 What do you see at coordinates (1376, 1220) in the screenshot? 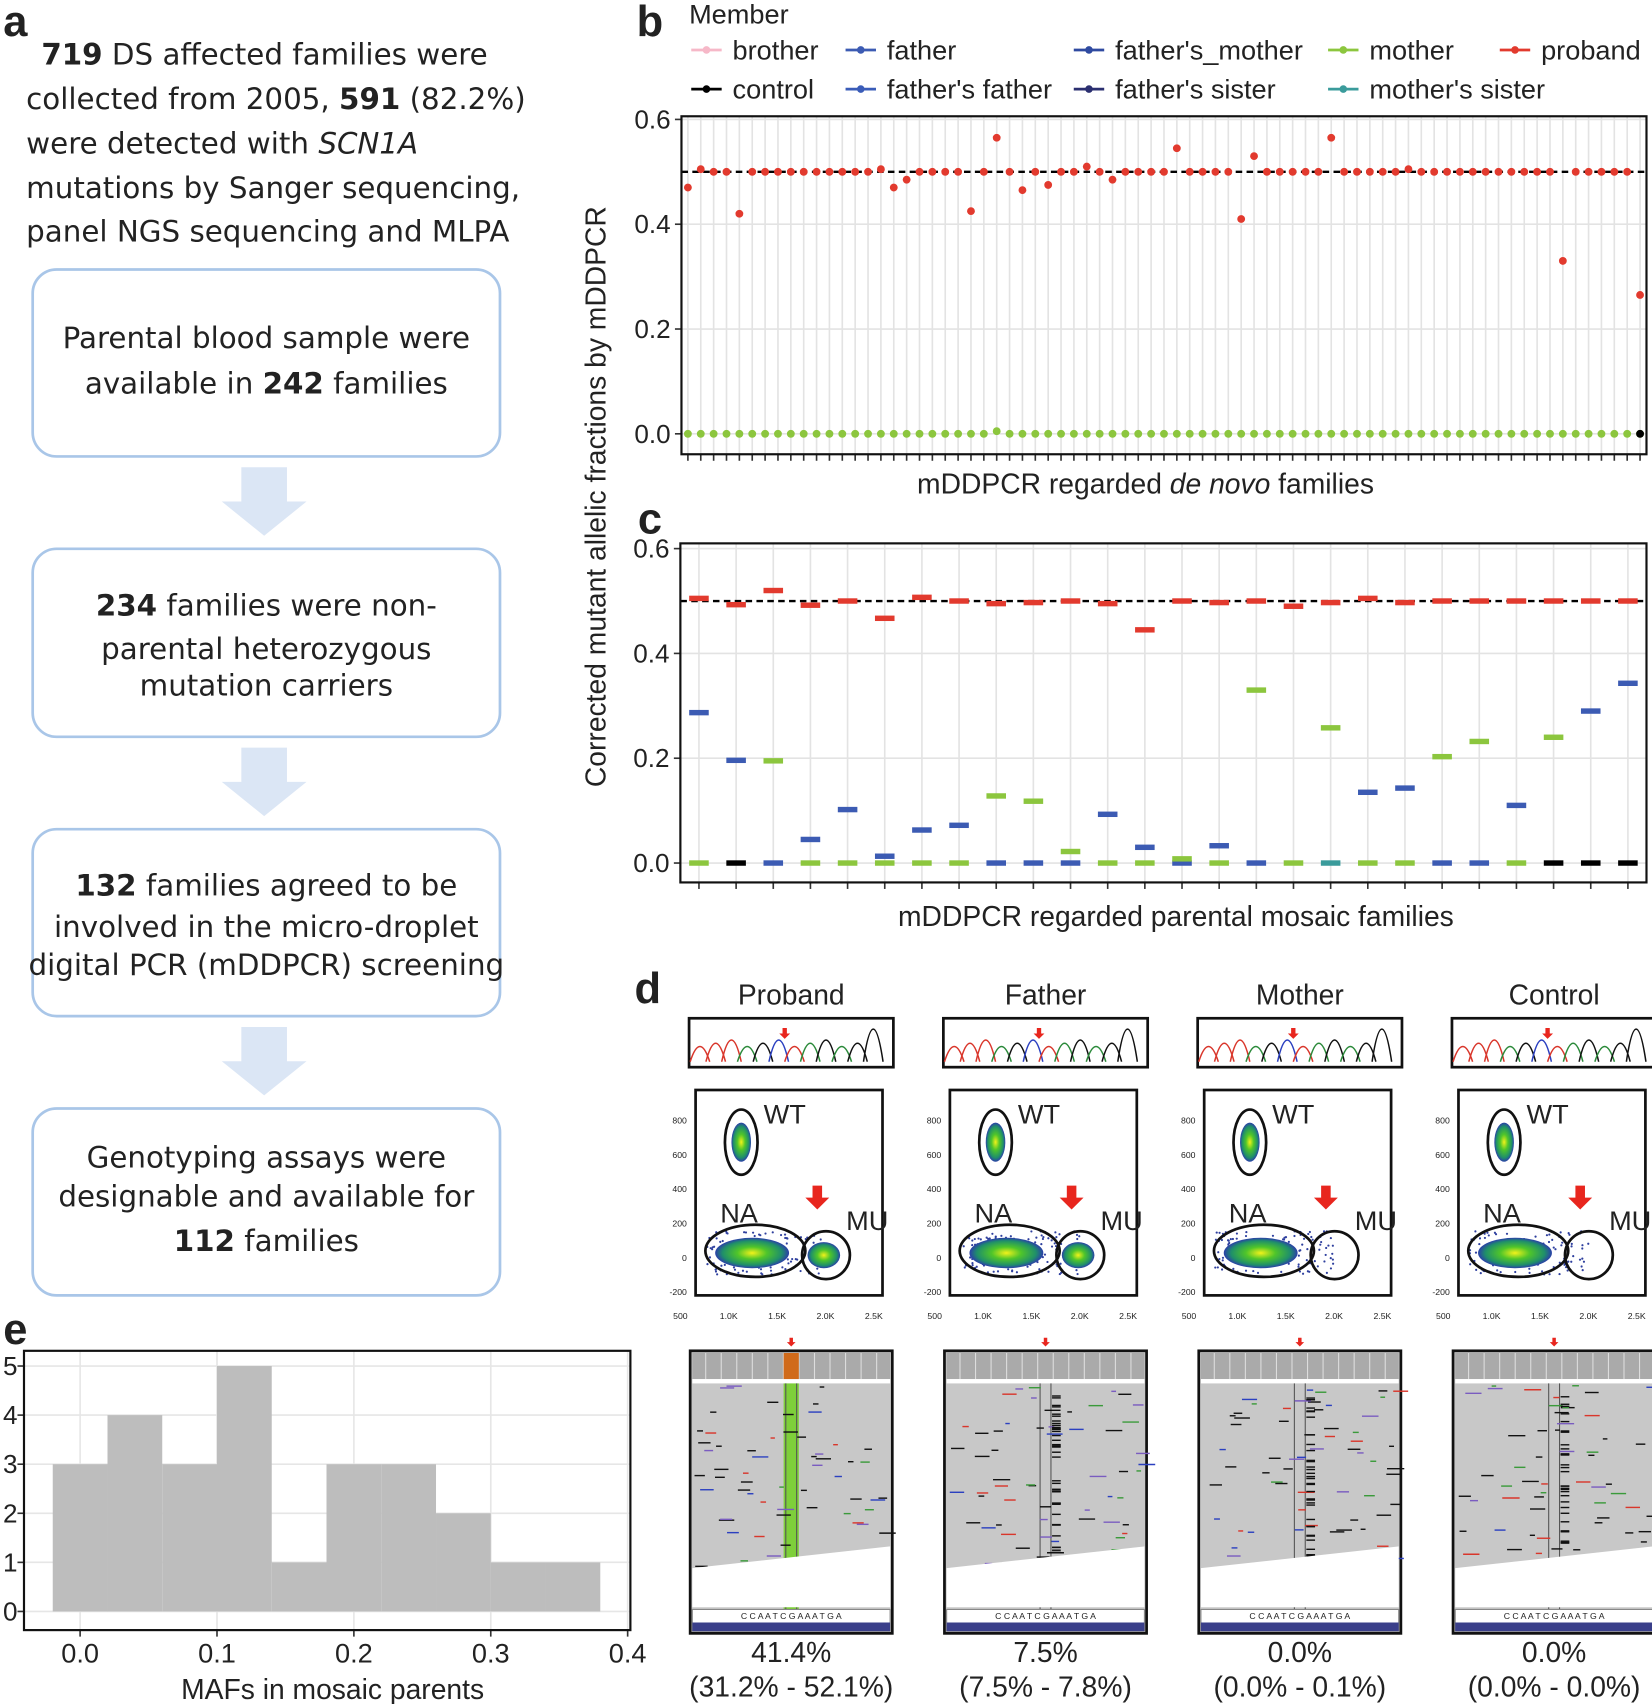
I see `cluster-label: MU` at bounding box center [1376, 1220].